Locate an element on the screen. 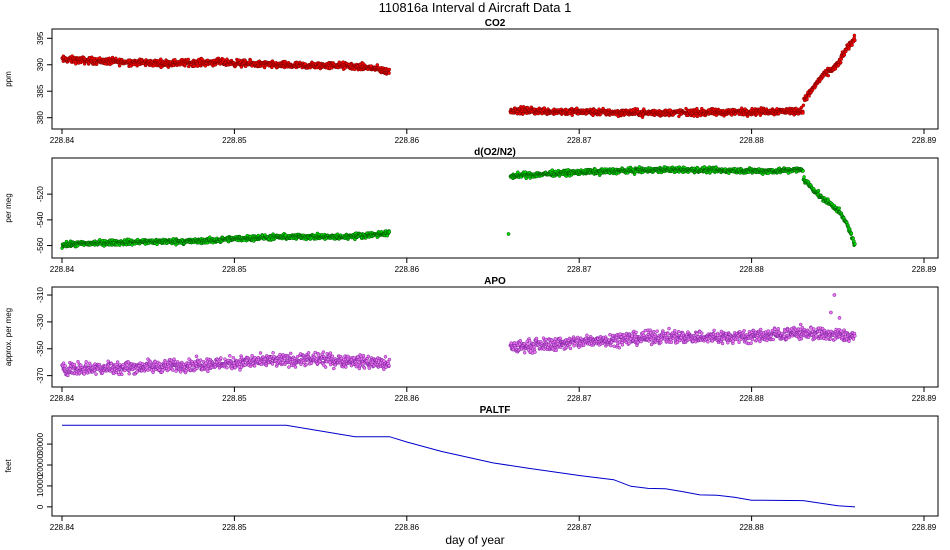 The height and width of the screenshot is (550, 950). main-title: 110816a Interval d Aircraft Data 1 is located at coordinates (475, 7).